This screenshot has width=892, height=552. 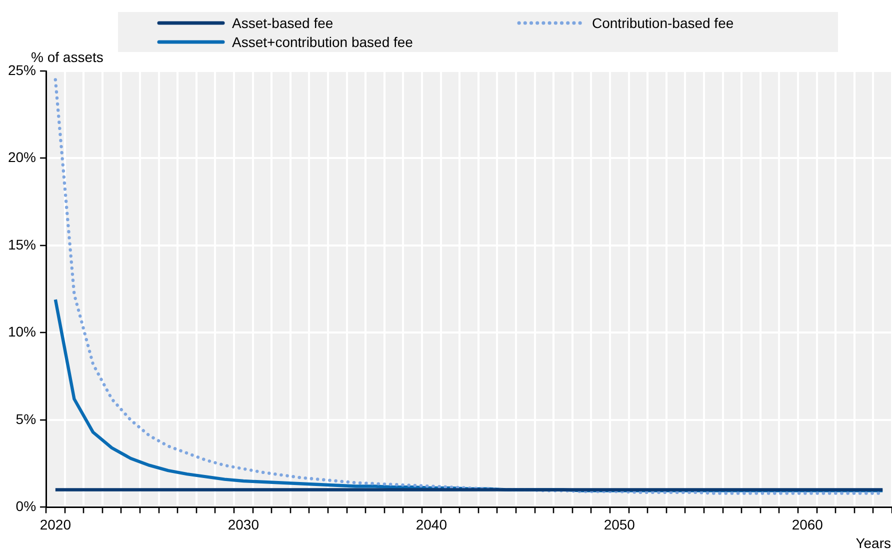 What do you see at coordinates (22, 332) in the screenshot?
I see `y-tick-label: 10%` at bounding box center [22, 332].